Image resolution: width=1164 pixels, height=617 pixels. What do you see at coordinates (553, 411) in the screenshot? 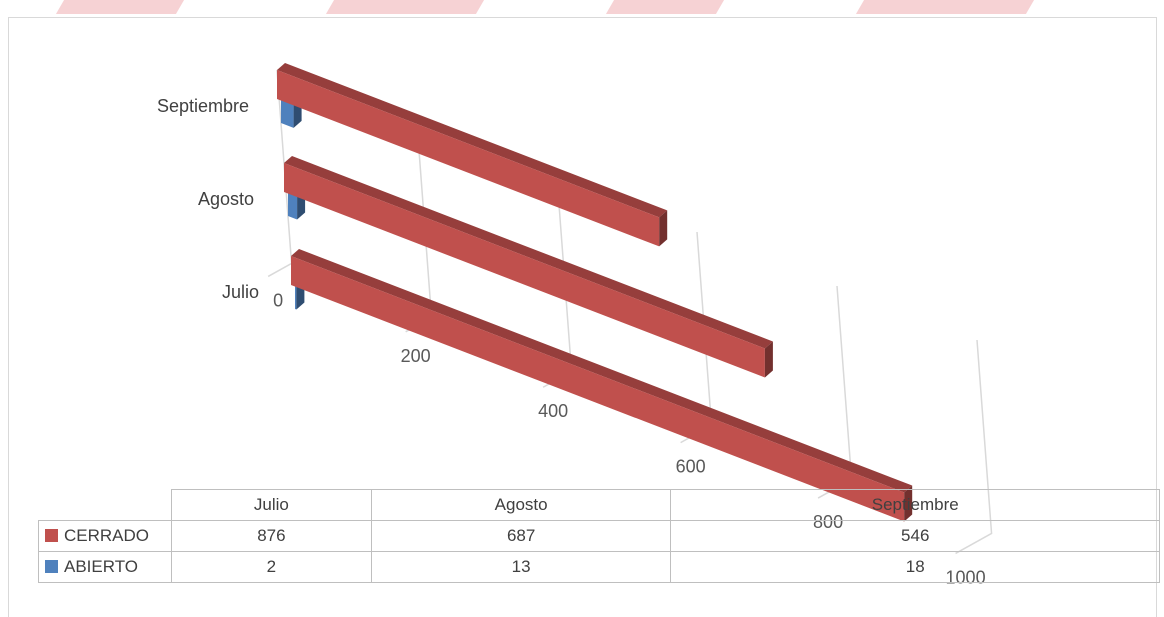
I see `x-tick-label: 400` at bounding box center [553, 411].